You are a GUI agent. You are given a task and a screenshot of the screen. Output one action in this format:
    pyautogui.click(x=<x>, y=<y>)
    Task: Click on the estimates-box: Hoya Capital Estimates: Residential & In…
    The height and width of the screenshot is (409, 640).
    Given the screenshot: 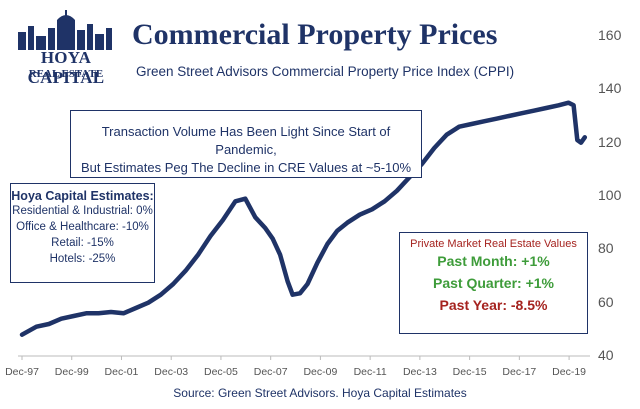 What is the action you would take?
    pyautogui.click(x=82, y=233)
    